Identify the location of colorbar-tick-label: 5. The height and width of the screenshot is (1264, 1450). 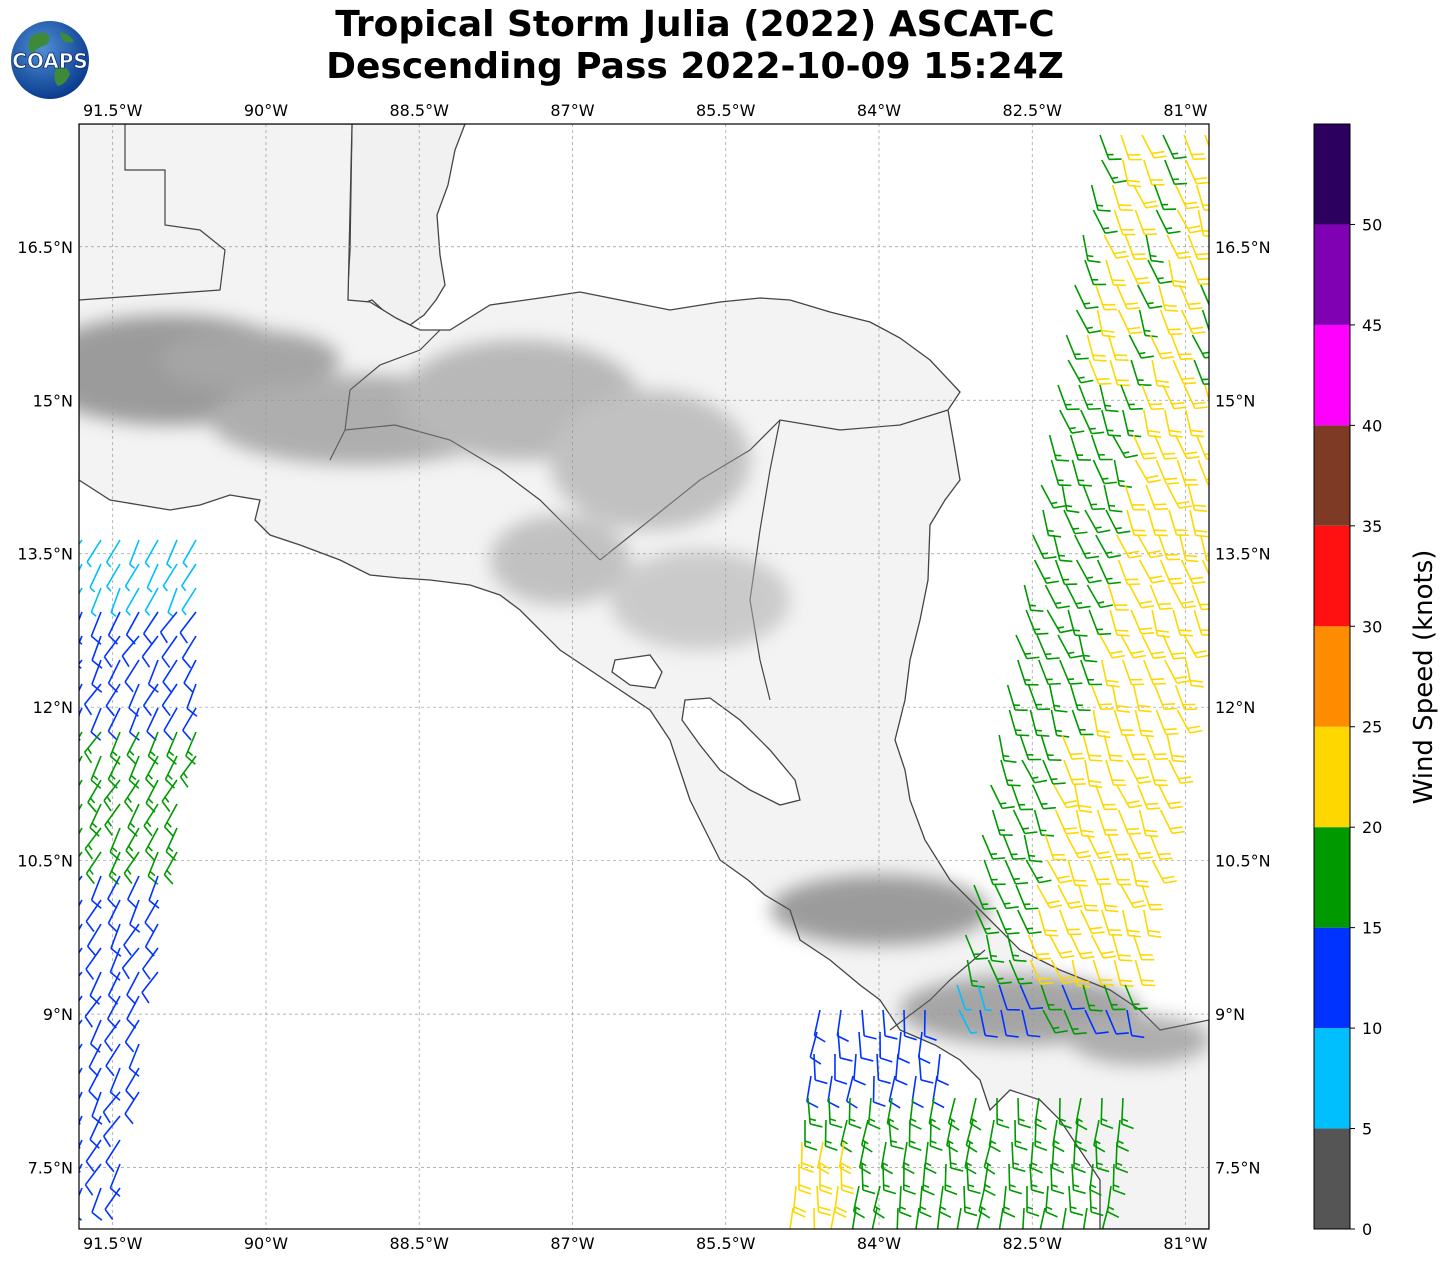
(1367, 1129).